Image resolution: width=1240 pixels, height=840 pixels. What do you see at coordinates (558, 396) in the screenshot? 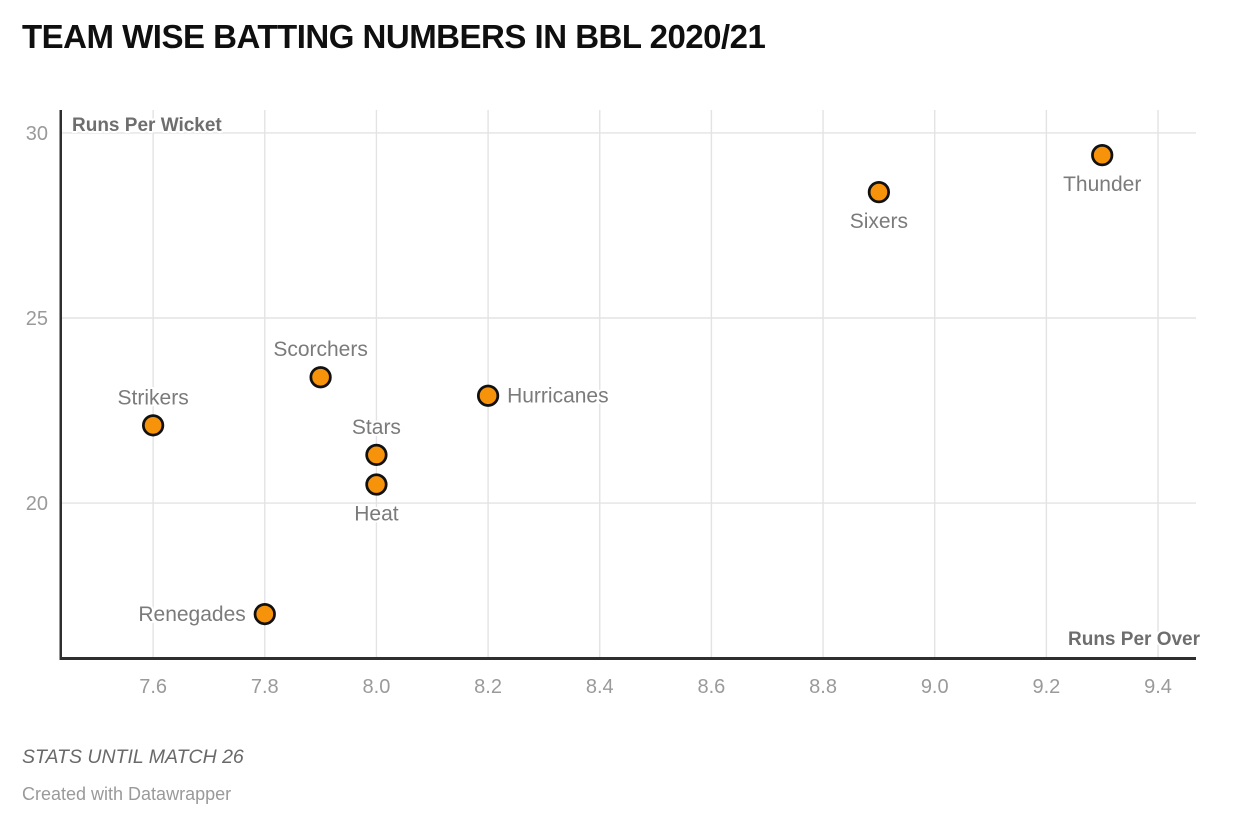
I see `point-label-hurricanes: Hurricanes` at bounding box center [558, 396].